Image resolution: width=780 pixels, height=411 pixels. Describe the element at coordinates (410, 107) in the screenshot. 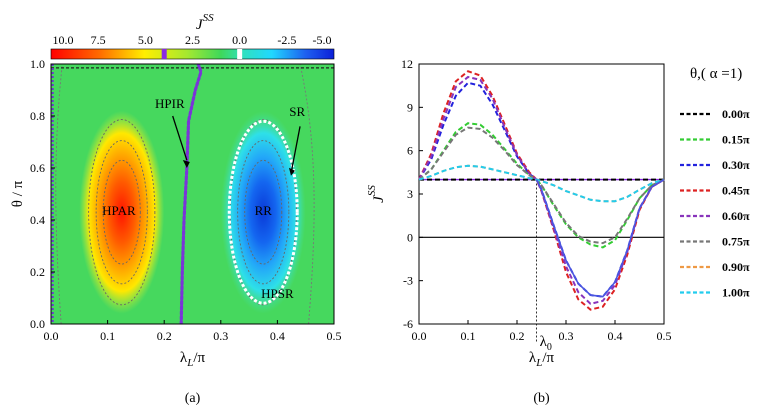

I see `y-tick-label: 9` at that location.